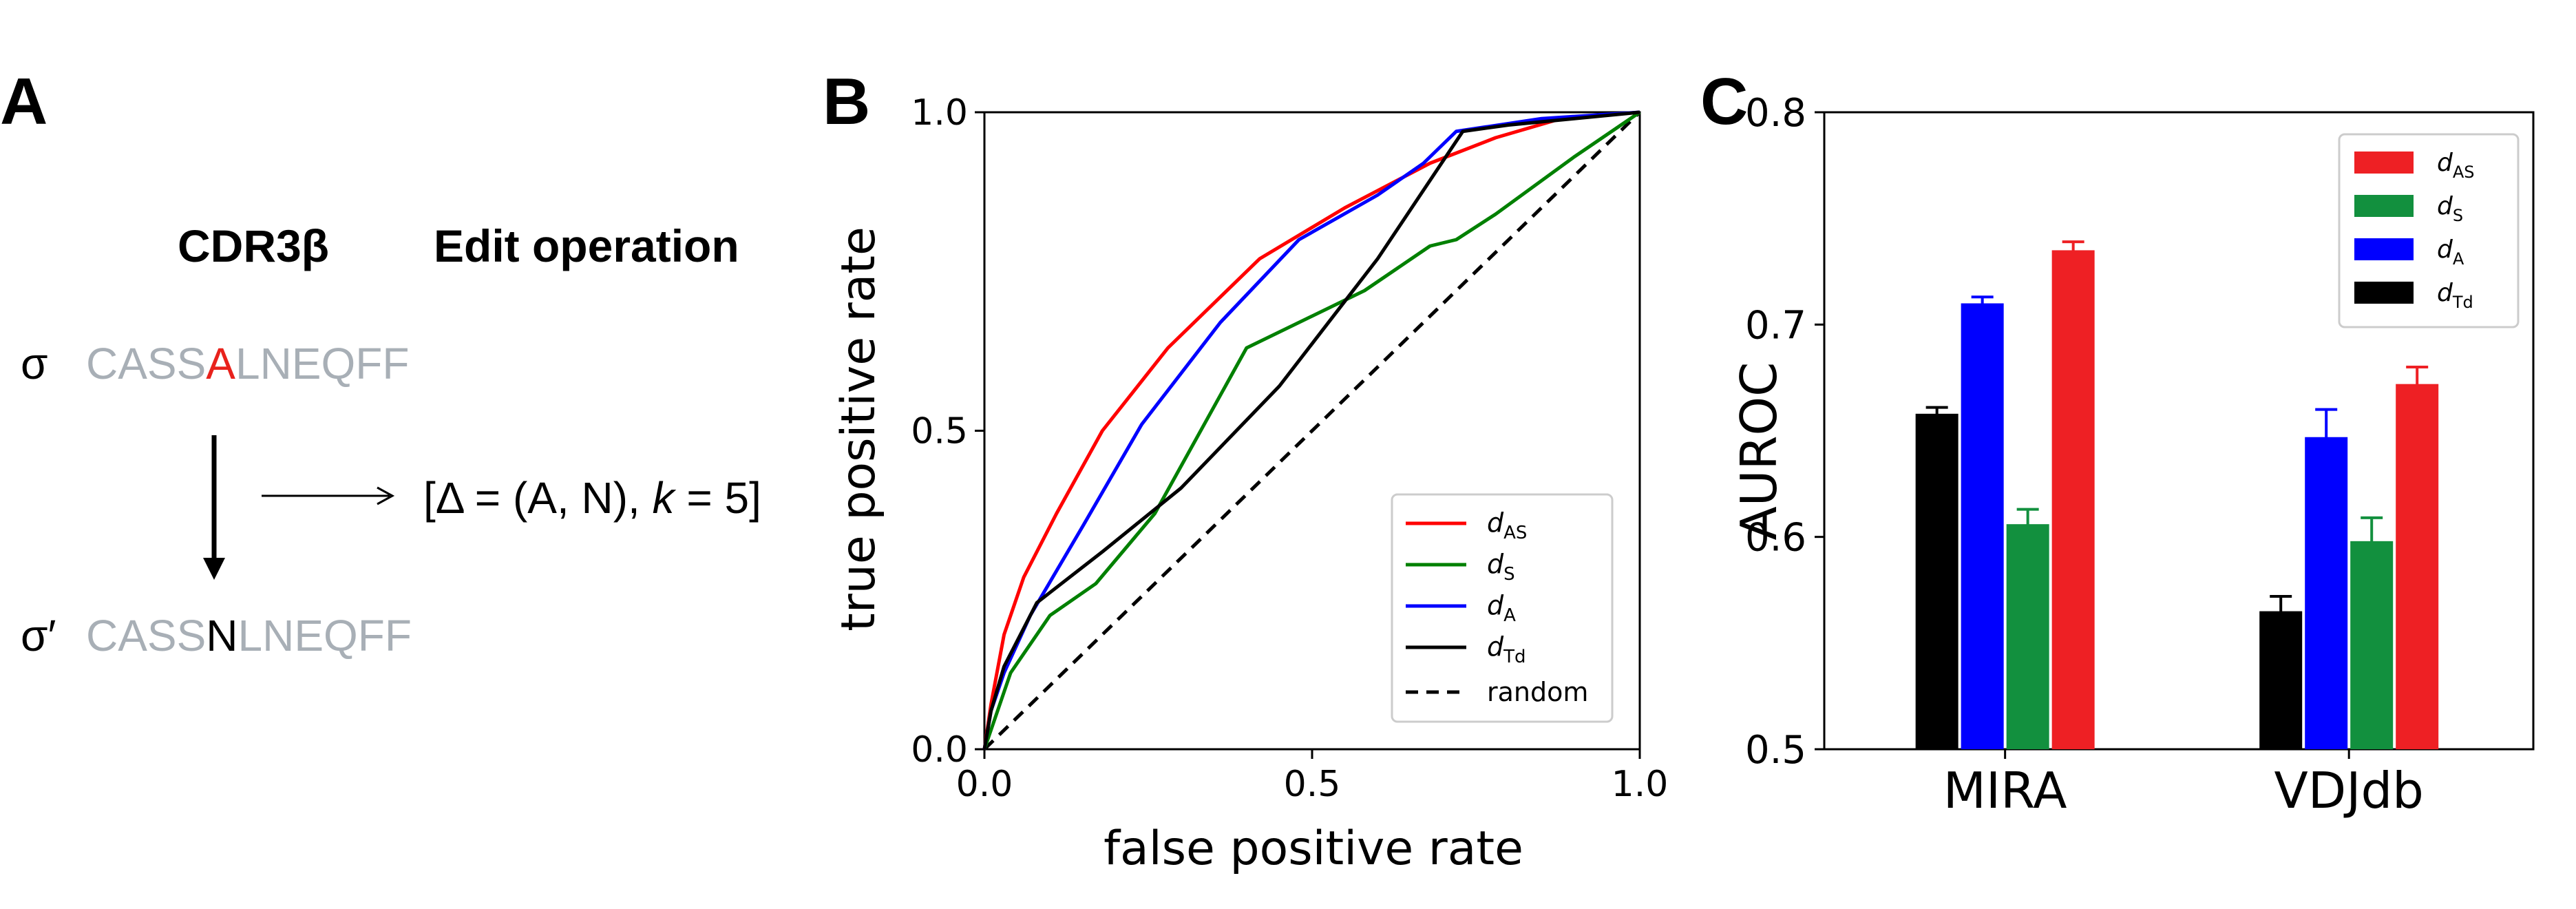 The width and height of the screenshot is (2576, 909). I want to click on bar-category-label-vdjdb: VDJdb, so click(2349, 790).